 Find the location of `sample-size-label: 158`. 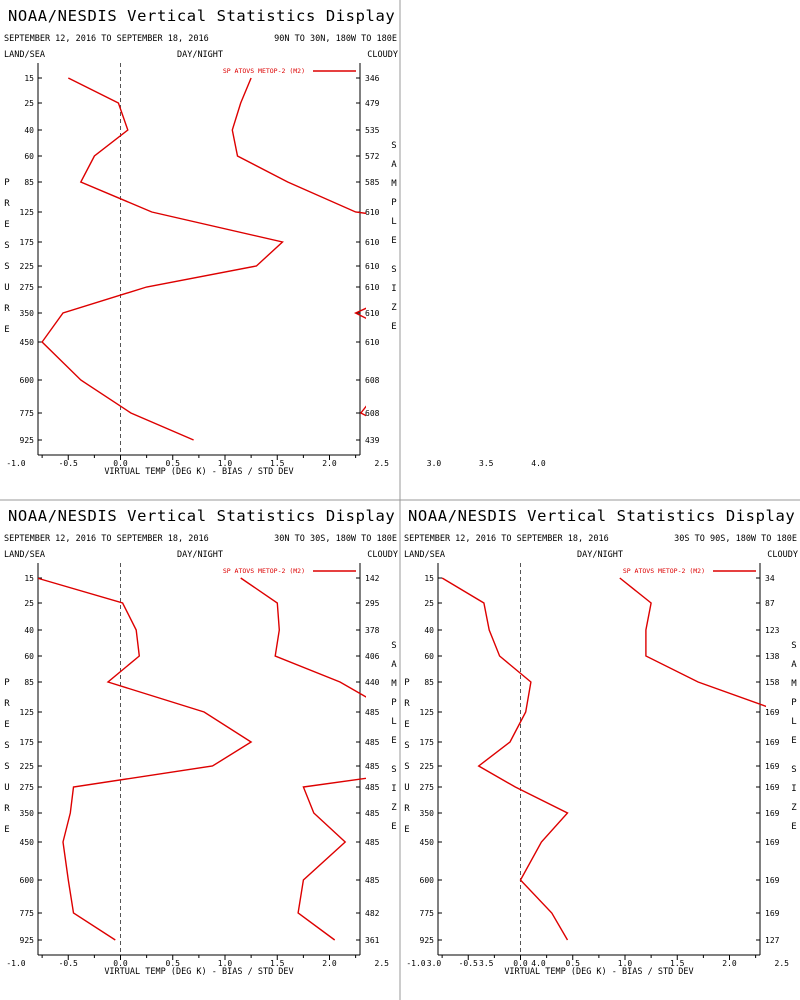

sample-size-label: 158 is located at coordinates (772, 682).